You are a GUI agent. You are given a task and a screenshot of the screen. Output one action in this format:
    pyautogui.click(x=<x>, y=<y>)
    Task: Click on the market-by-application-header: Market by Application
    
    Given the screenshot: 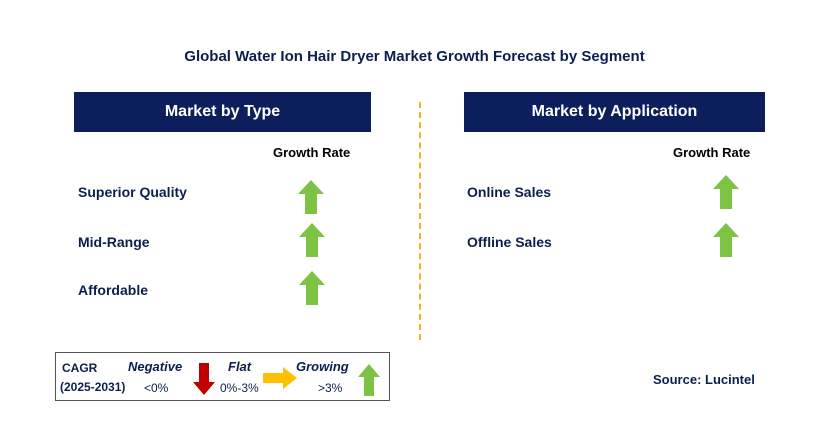 What is the action you would take?
    pyautogui.click(x=614, y=112)
    